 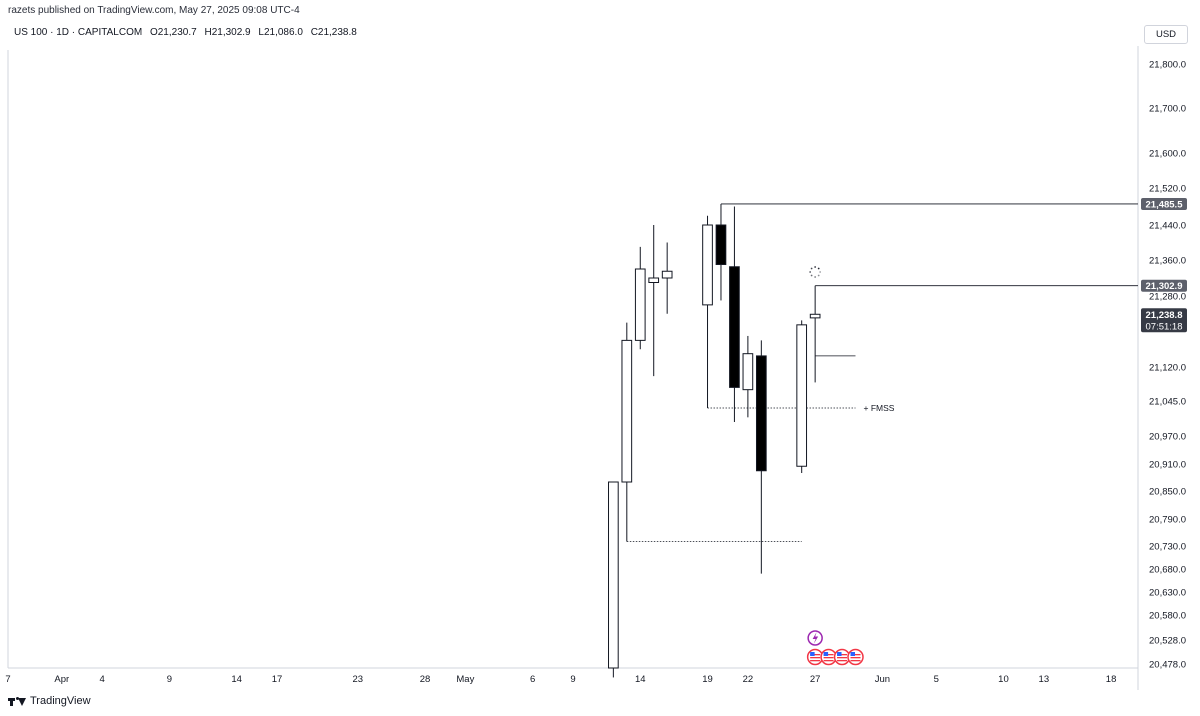 What do you see at coordinates (879, 408) in the screenshot?
I see `fmss-label: + FMSS` at bounding box center [879, 408].